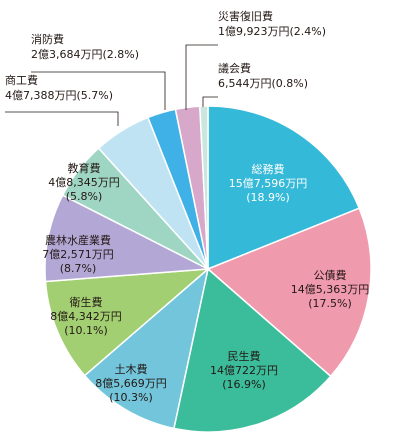  What do you see at coordinates (272, 23) in the screenshot?
I see `slice-label-9: 災害復旧費 1億9,923万円(2.4%)` at bounding box center [272, 23].